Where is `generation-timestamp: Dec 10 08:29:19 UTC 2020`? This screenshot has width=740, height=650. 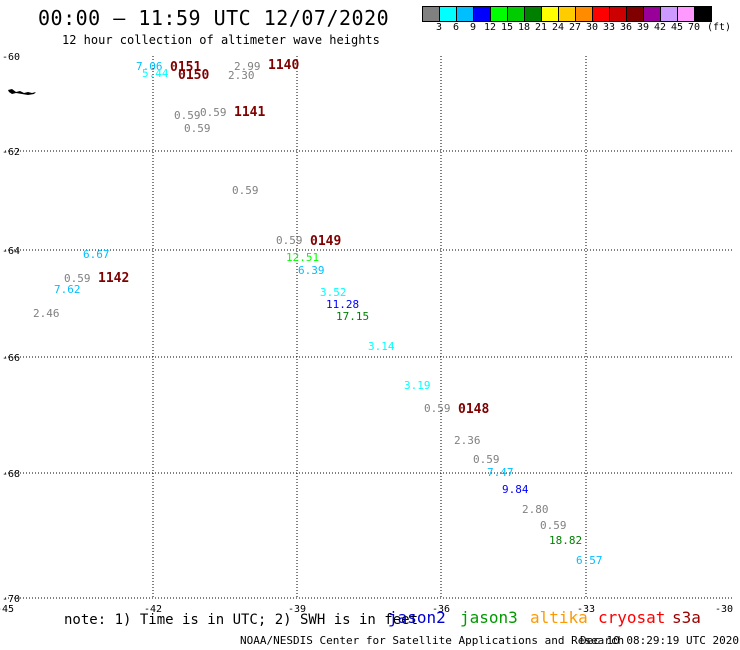
generation-timestamp: Dec 10 08:29:19 UTC 2020 is located at coordinates (659, 640).